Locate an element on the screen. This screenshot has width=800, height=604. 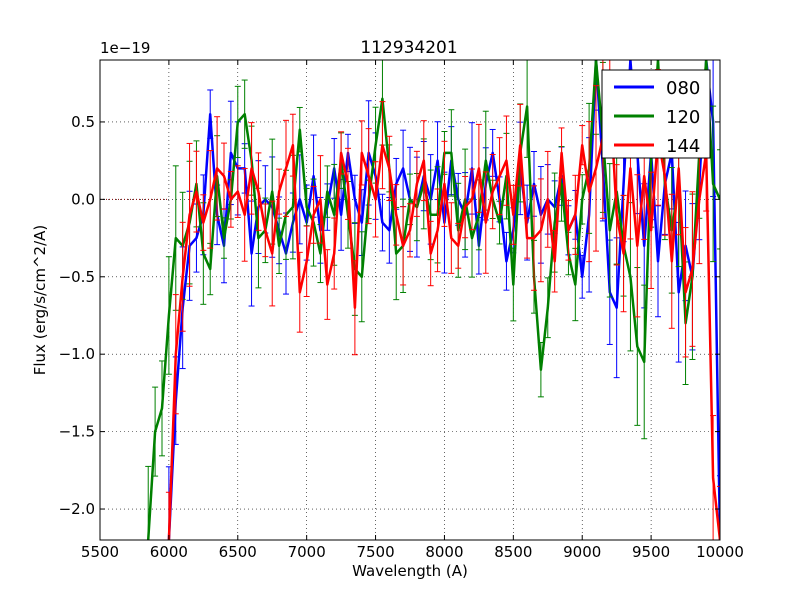
legend-box is located at coordinates (656, 114).